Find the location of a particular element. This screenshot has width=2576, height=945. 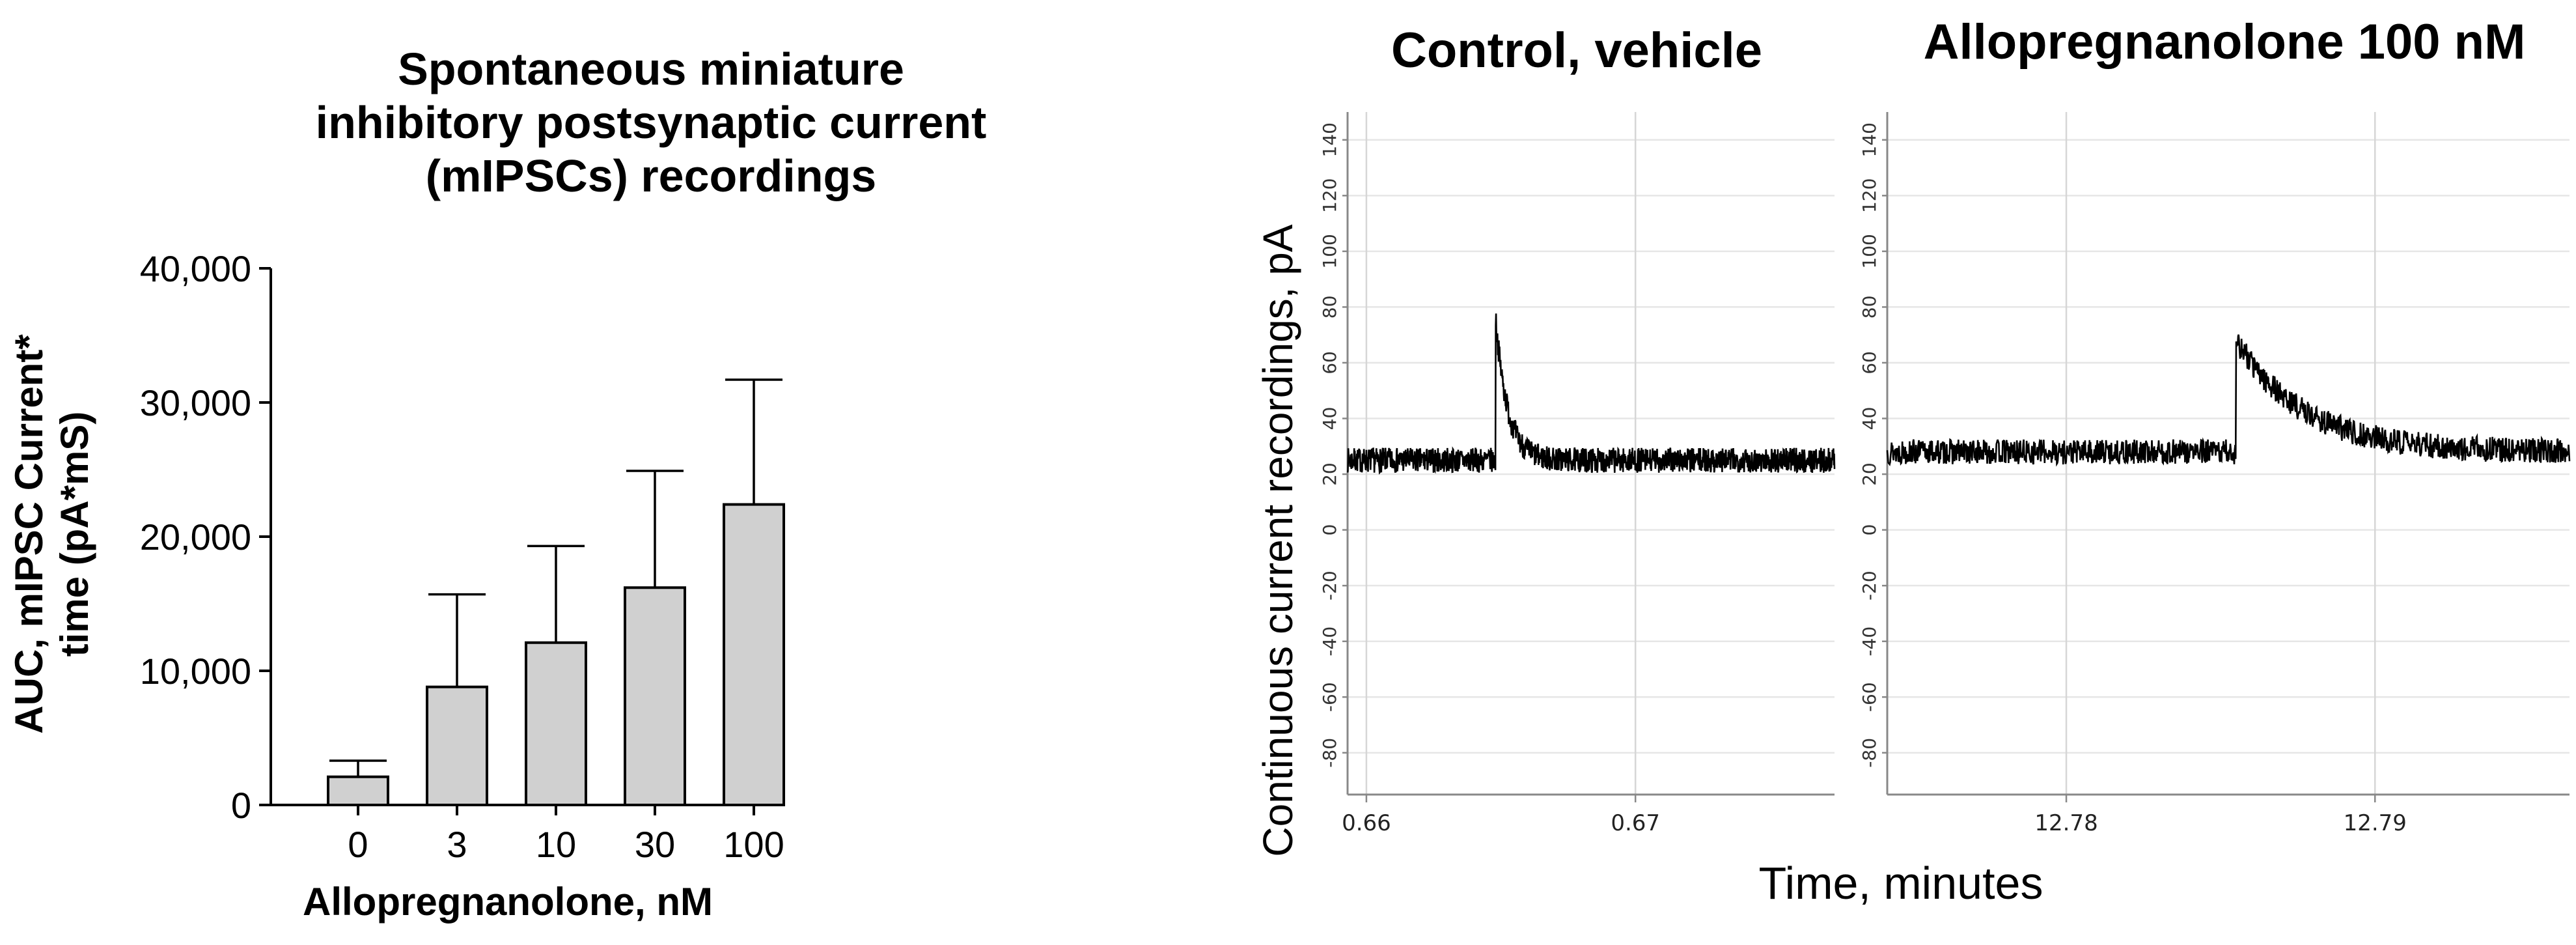

bar-chart-title-line-2: inhibitory postsynaptic current is located at coordinates (651, 122).